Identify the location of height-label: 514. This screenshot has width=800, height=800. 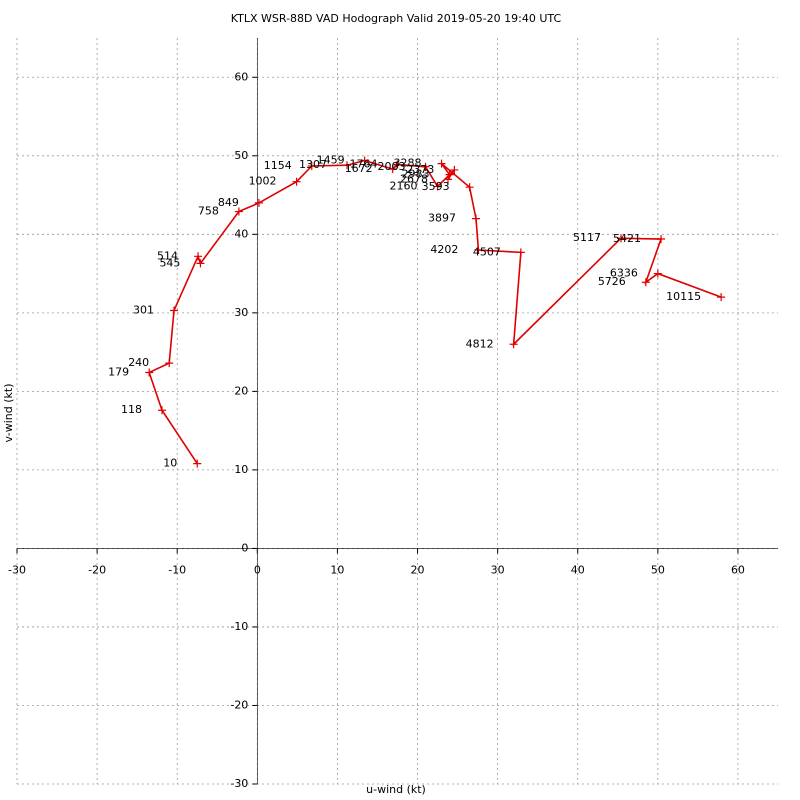
(167, 255).